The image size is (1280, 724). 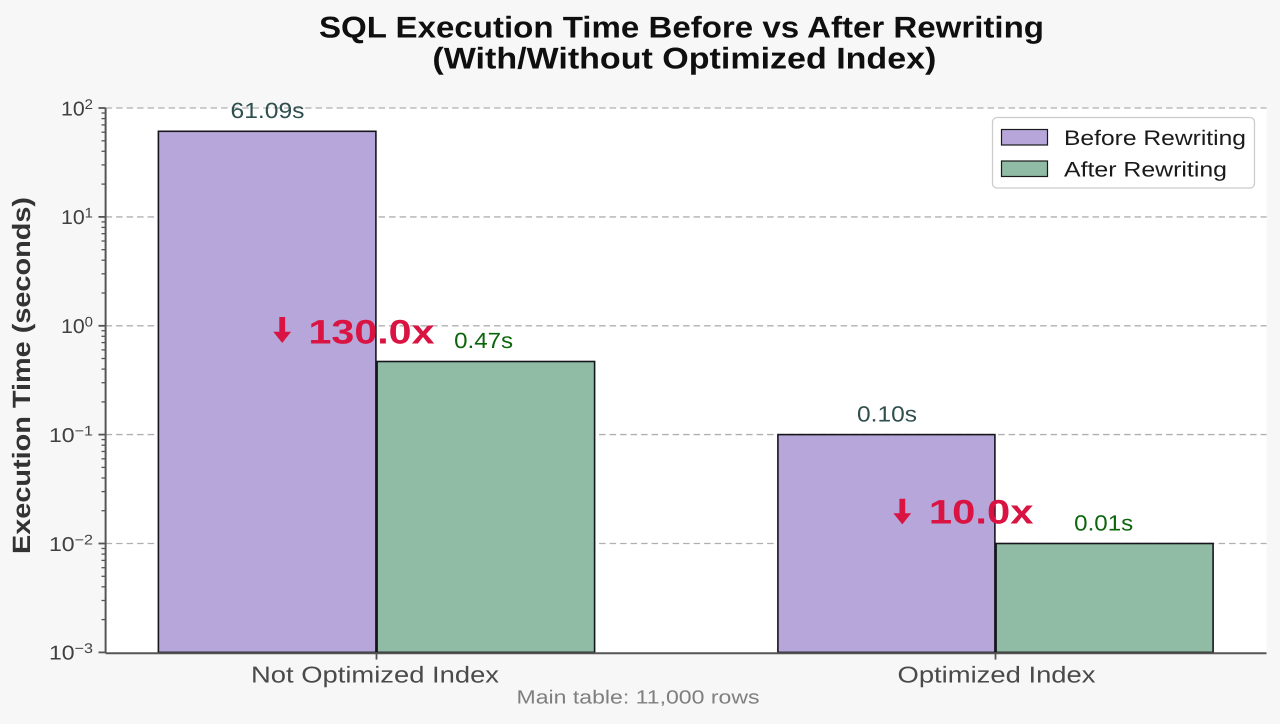 What do you see at coordinates (375, 675) in the screenshot?
I see `svg-text: Not Optimized Index` at bounding box center [375, 675].